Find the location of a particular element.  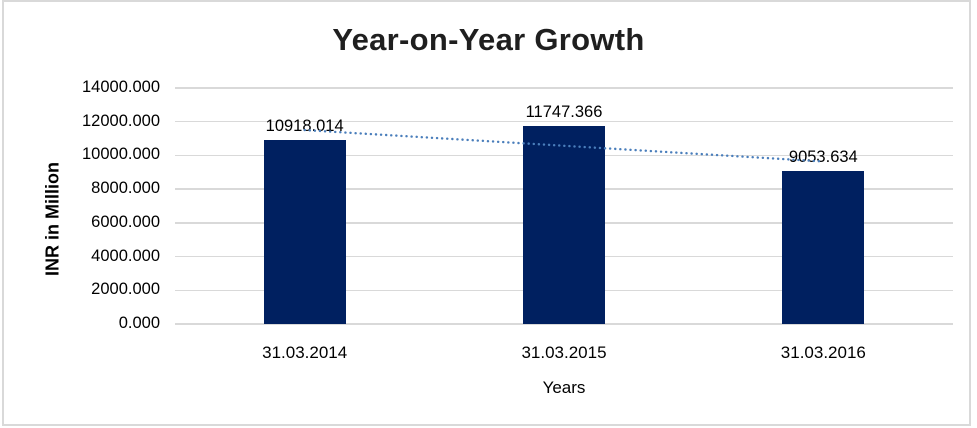

y-tick-label: 8000.000 is located at coordinates (125, 188).